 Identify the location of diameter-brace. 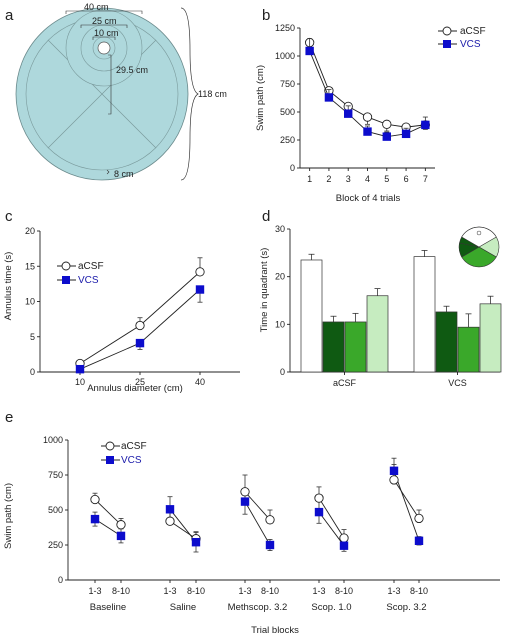
(189, 94).